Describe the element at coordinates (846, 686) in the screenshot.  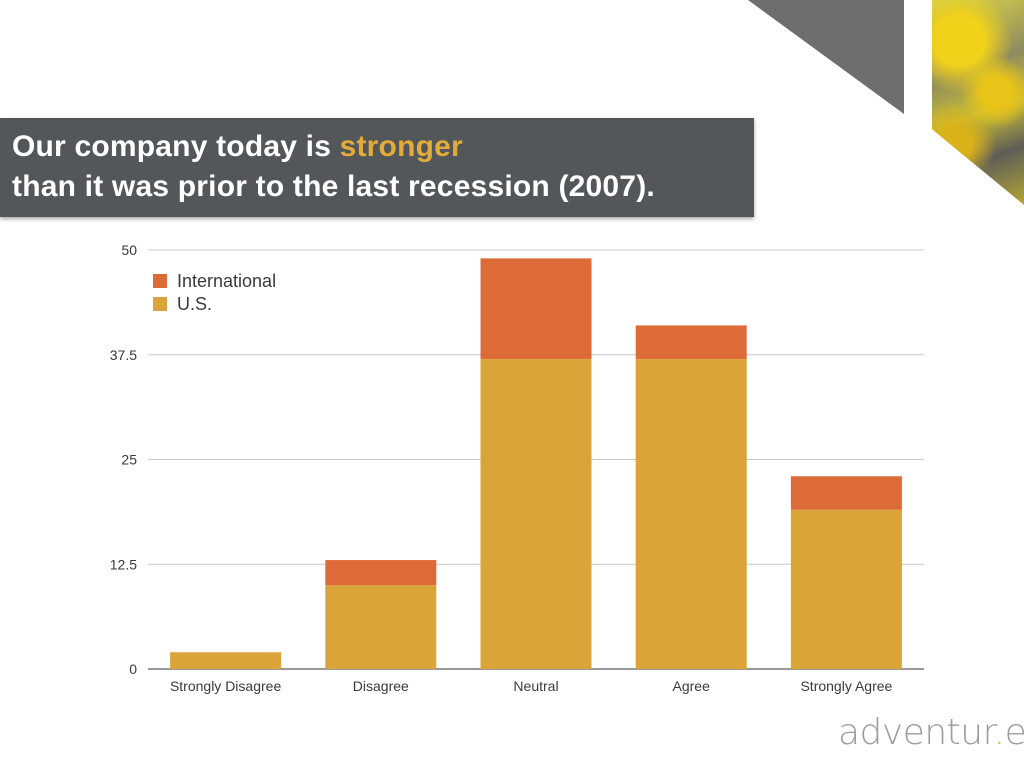
I see `x-tick-label: Strongly Agree` at that location.